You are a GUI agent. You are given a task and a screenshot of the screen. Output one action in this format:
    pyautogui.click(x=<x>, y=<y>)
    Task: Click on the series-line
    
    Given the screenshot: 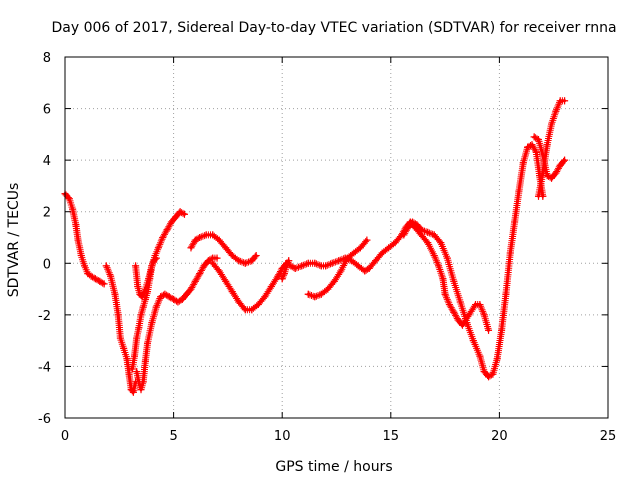 What is the action you would take?
    pyautogui.click(x=160, y=254)
    